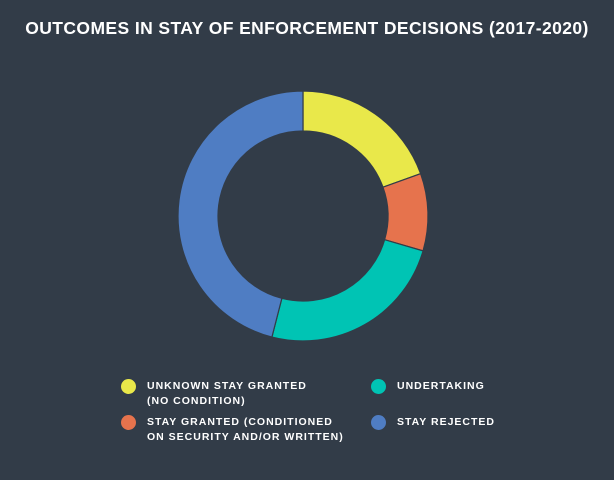  I want to click on legend-label: UNDERTAKING, so click(441, 386).